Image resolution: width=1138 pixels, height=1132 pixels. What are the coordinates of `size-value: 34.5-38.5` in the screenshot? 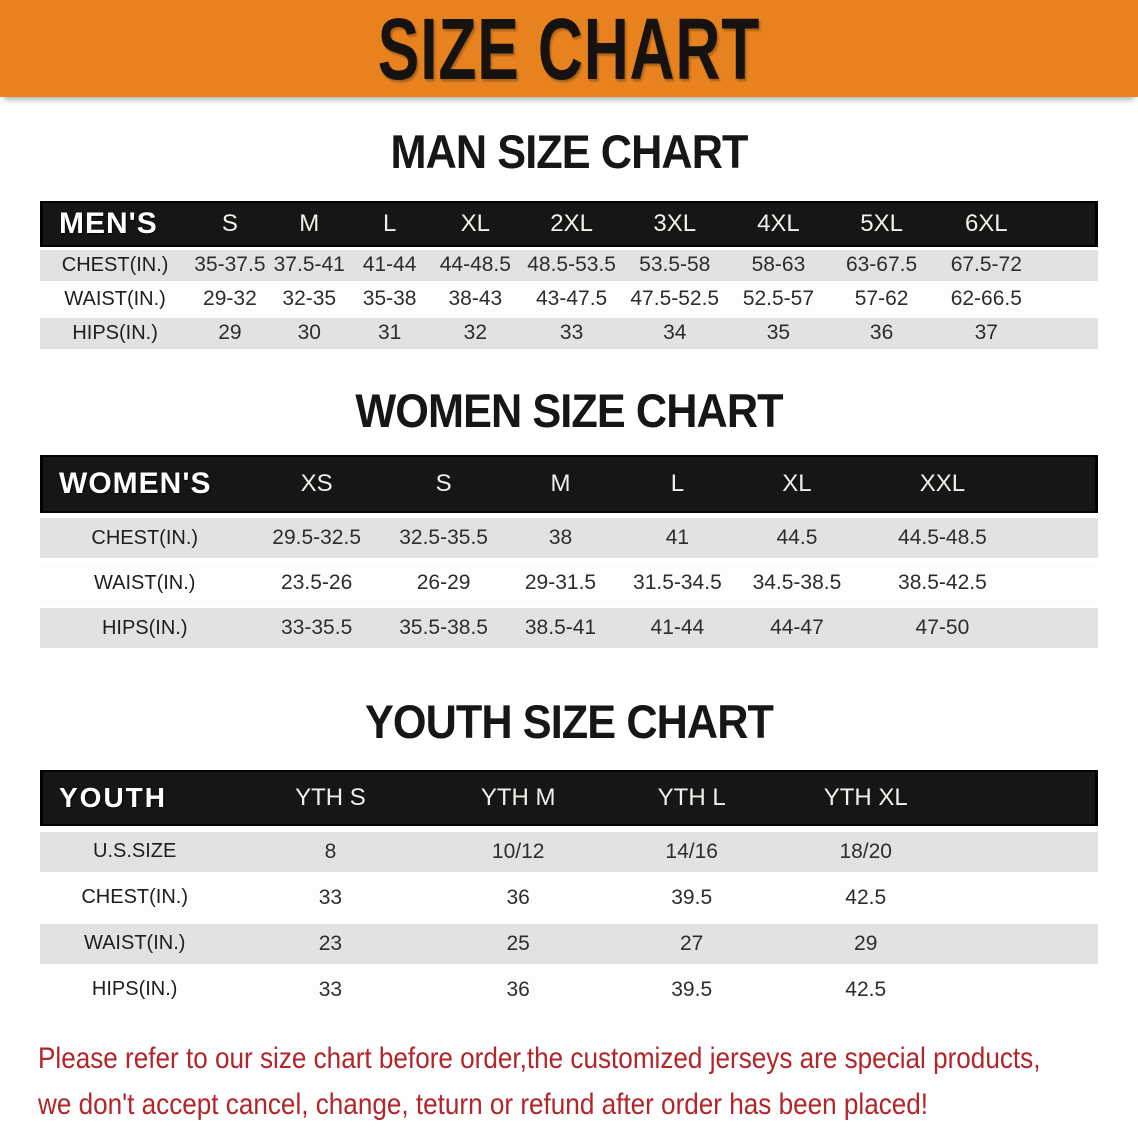 It's located at (797, 583).